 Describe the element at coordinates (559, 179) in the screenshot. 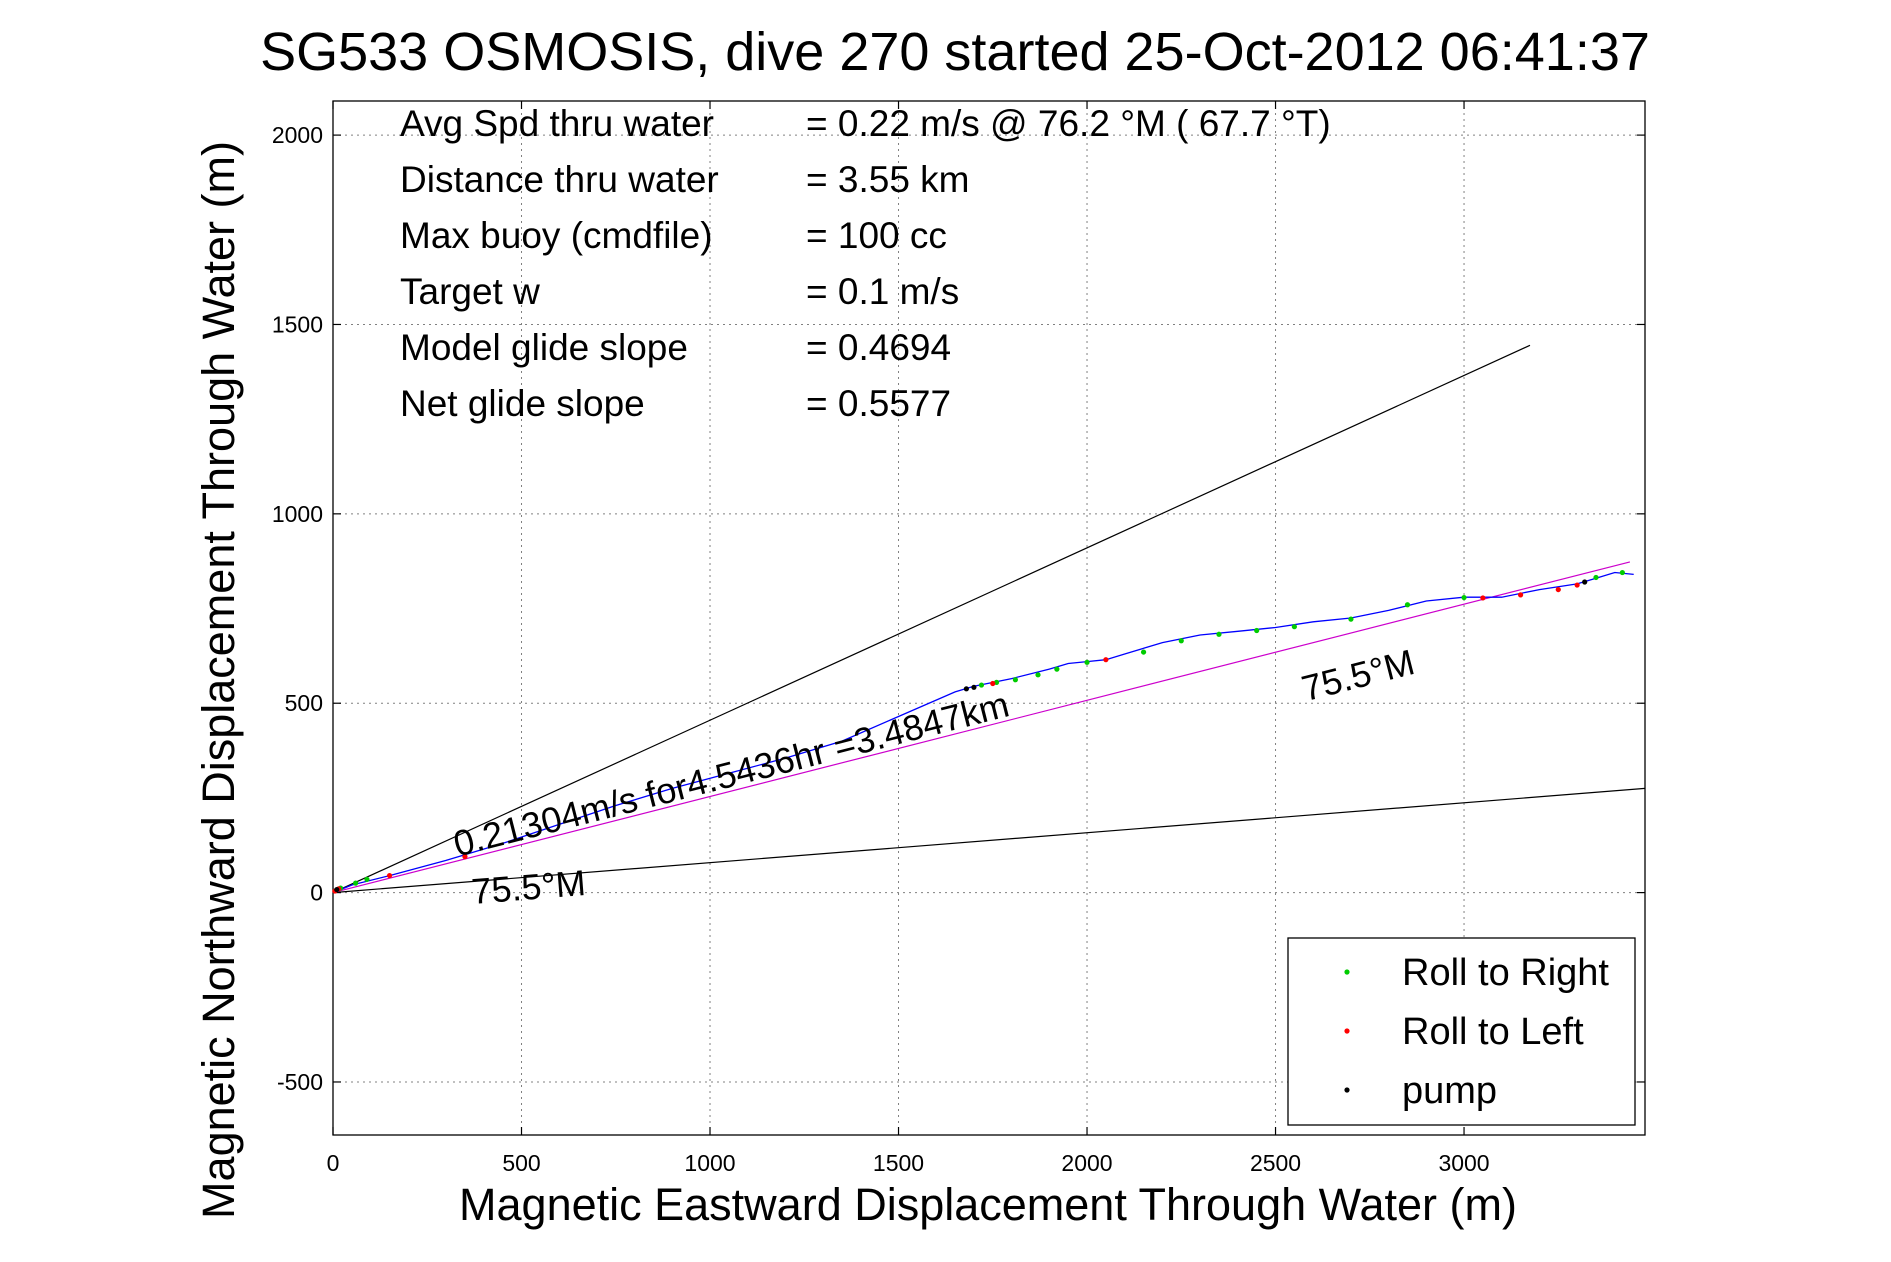

I see `stat-label: Distance thru water` at that location.